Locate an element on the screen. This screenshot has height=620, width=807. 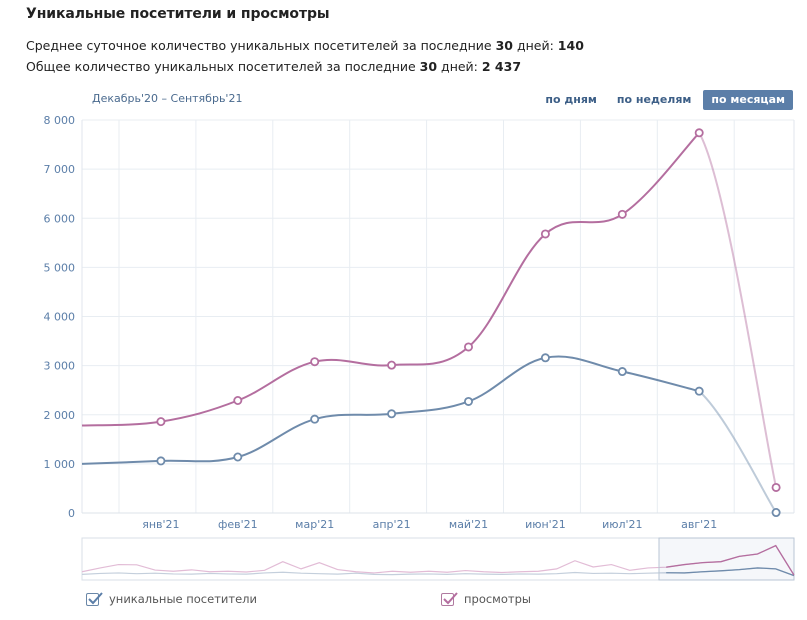
period-switcher: по дням по неделям по месяцам is located at coordinates (665, 100).